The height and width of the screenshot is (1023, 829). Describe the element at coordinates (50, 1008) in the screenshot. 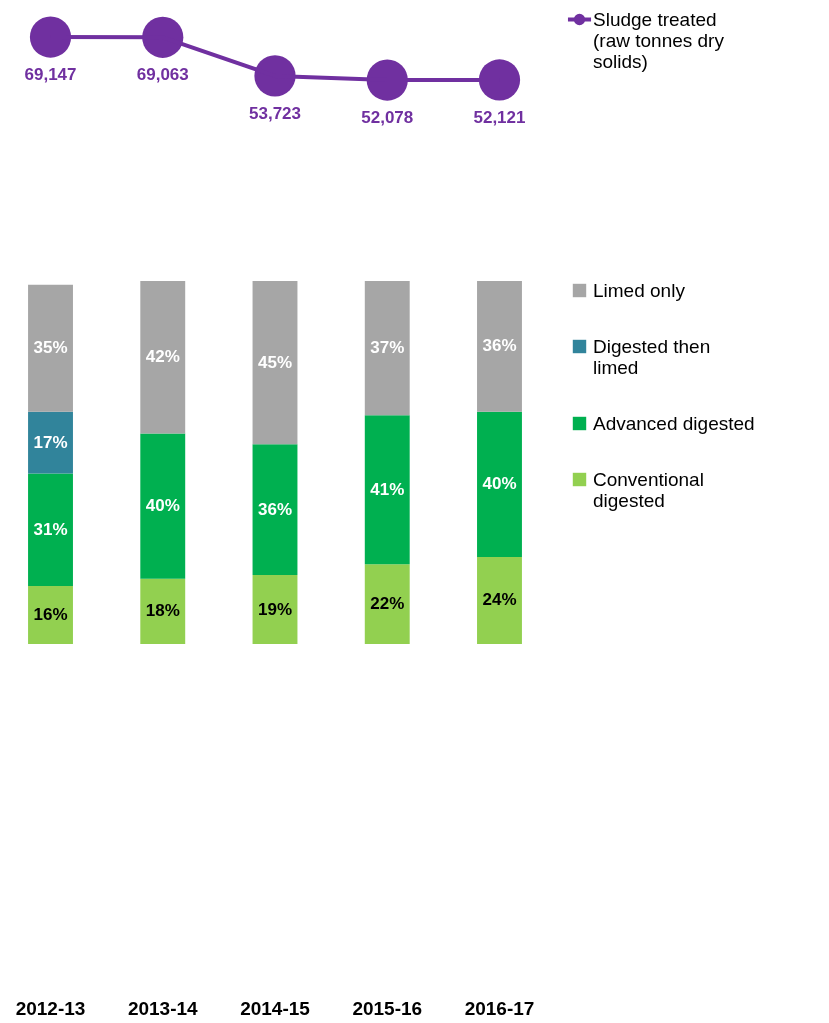

I see `x-tick-label: 2012-13` at that location.